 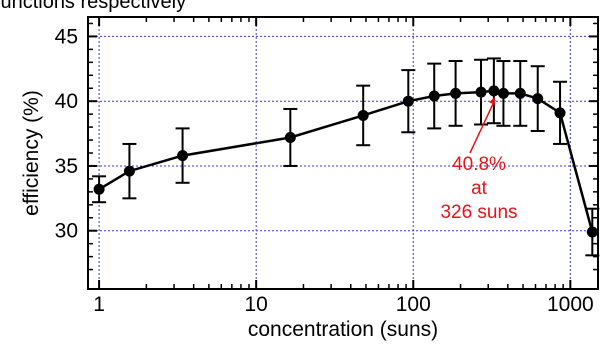 I want to click on annotation-line-2: 326 suns, so click(x=478, y=212).